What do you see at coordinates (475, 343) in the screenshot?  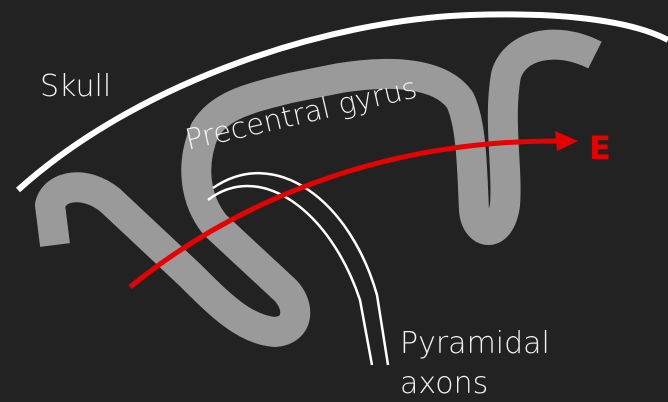 I see `axons-label: Pyramidal` at bounding box center [475, 343].